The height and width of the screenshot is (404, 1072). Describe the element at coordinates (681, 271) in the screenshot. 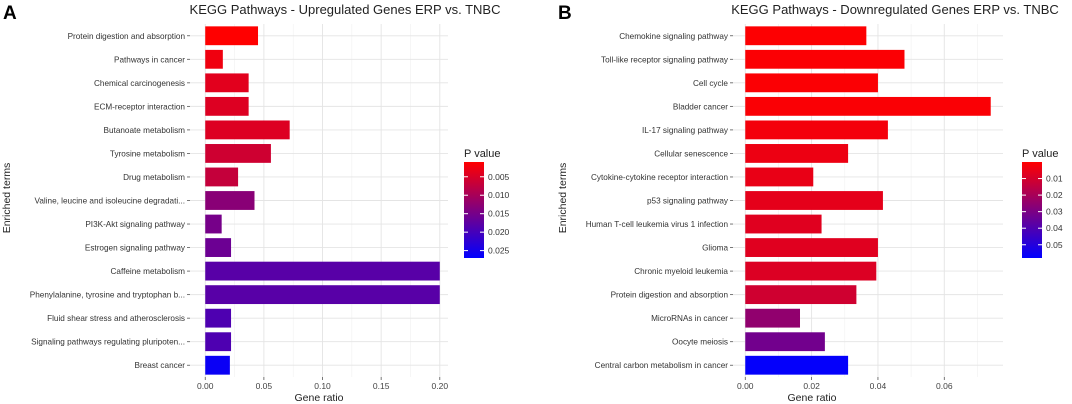

I see `category-label: Chronic myeloid leukemia` at that location.